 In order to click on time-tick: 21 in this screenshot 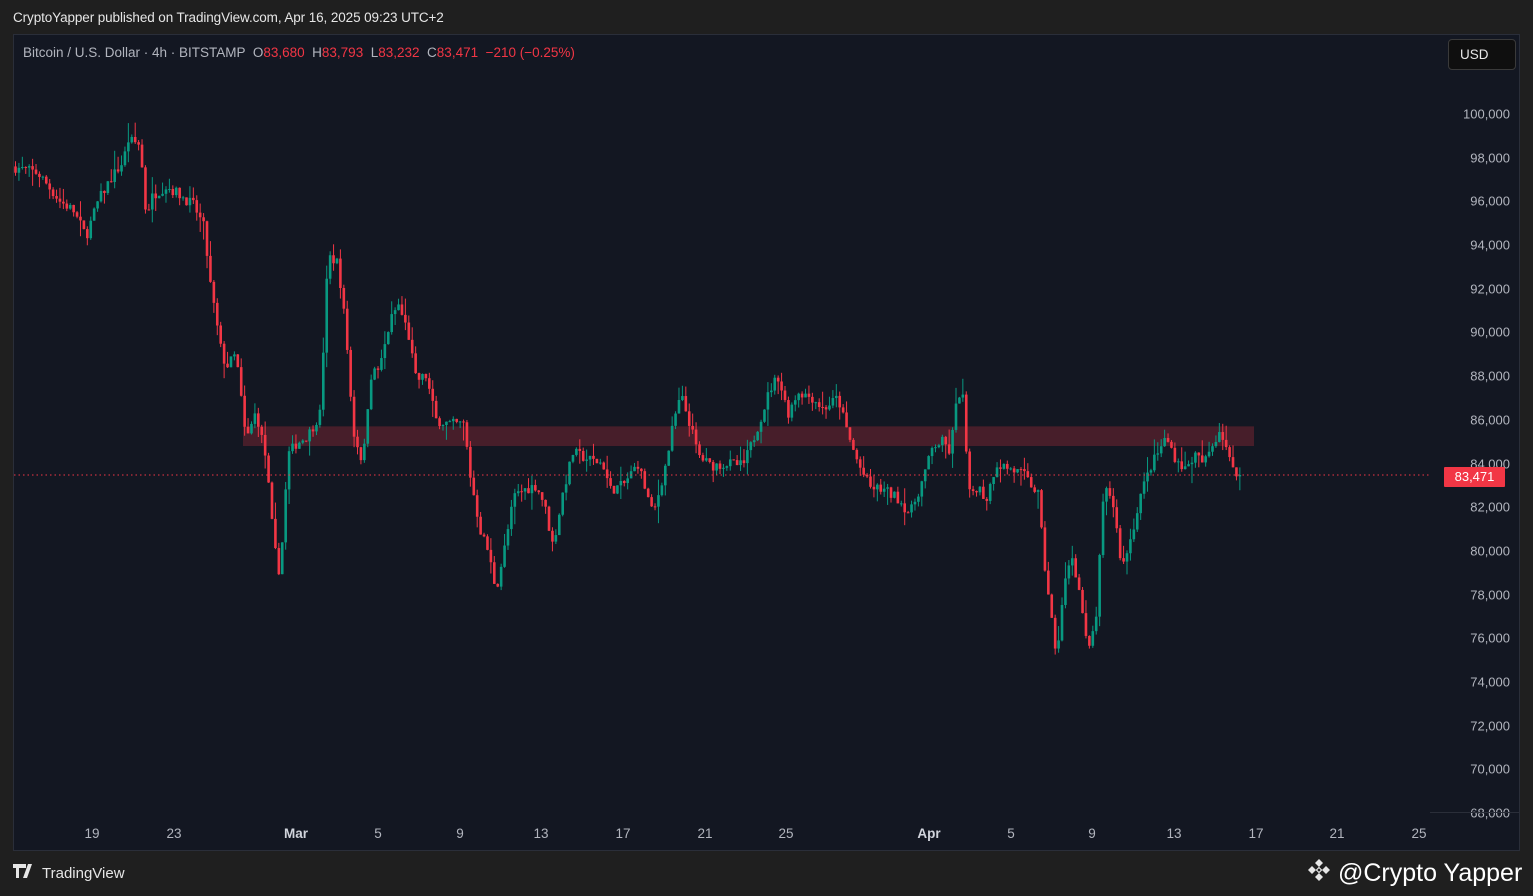, I will do `click(1337, 833)`.